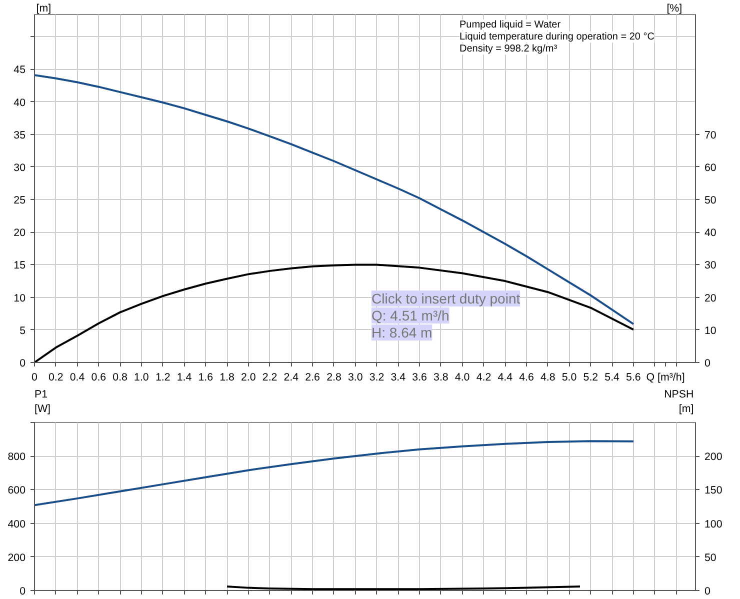  I want to click on x-tick-label: 3.0, so click(355, 378).